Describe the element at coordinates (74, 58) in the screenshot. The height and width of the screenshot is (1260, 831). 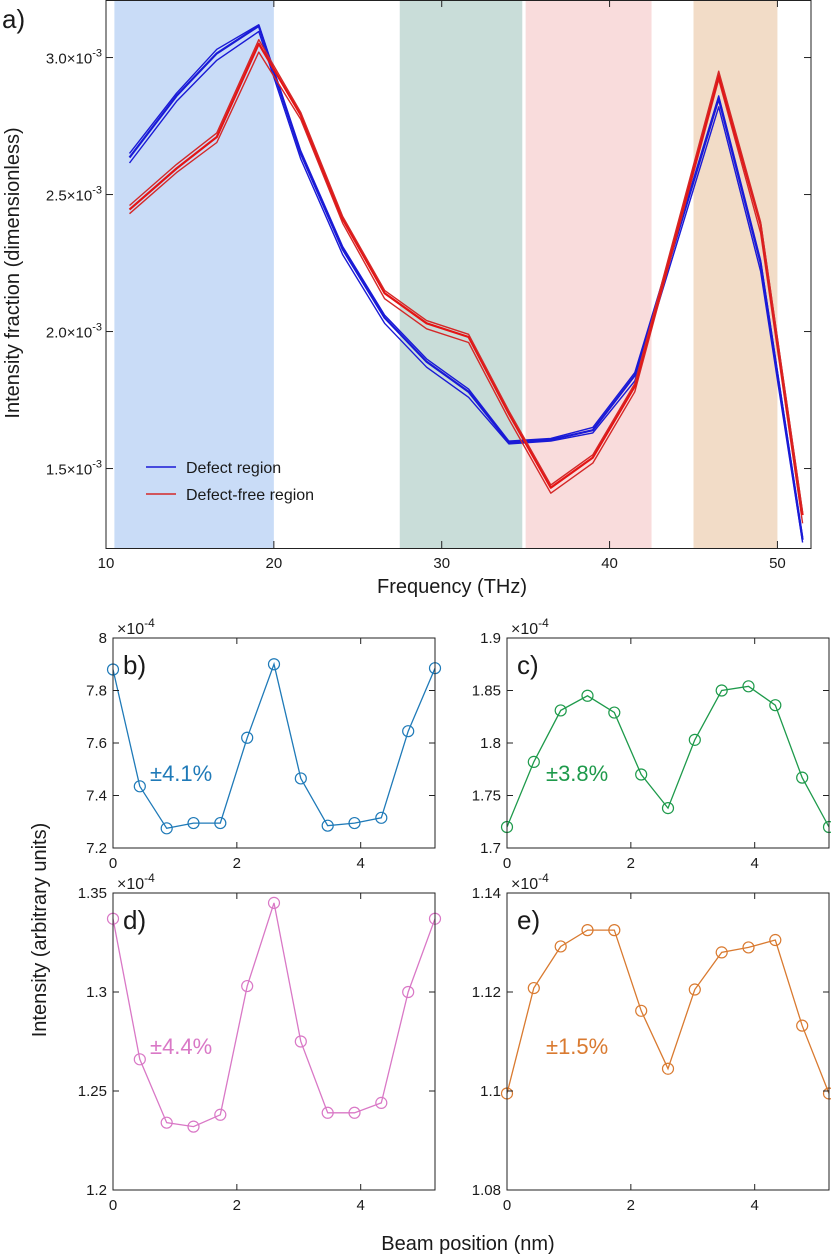
I see `y-tick-label: 3.0×10⁻³` at that location.